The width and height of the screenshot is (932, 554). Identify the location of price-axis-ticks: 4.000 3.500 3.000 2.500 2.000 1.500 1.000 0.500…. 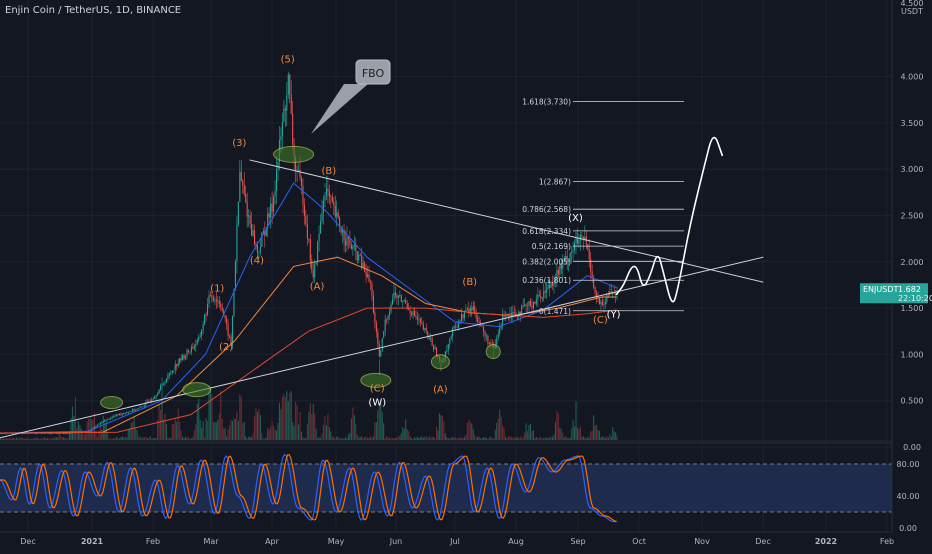
(912, 262).